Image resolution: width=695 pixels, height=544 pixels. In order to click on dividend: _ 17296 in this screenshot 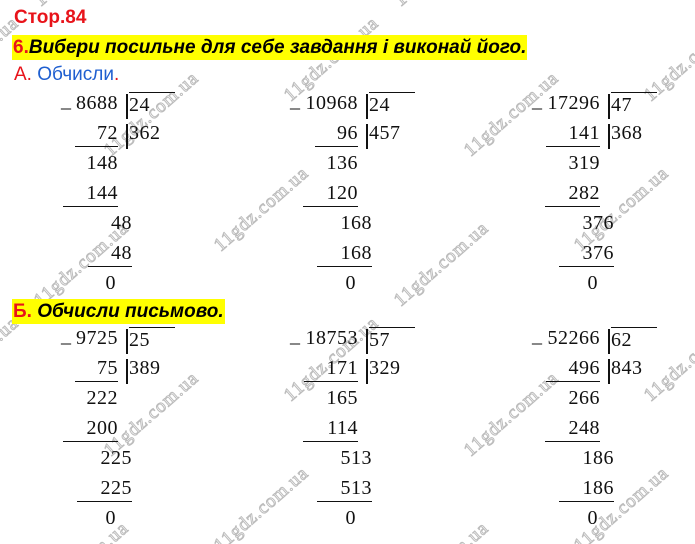, I will do `click(566, 102)`.